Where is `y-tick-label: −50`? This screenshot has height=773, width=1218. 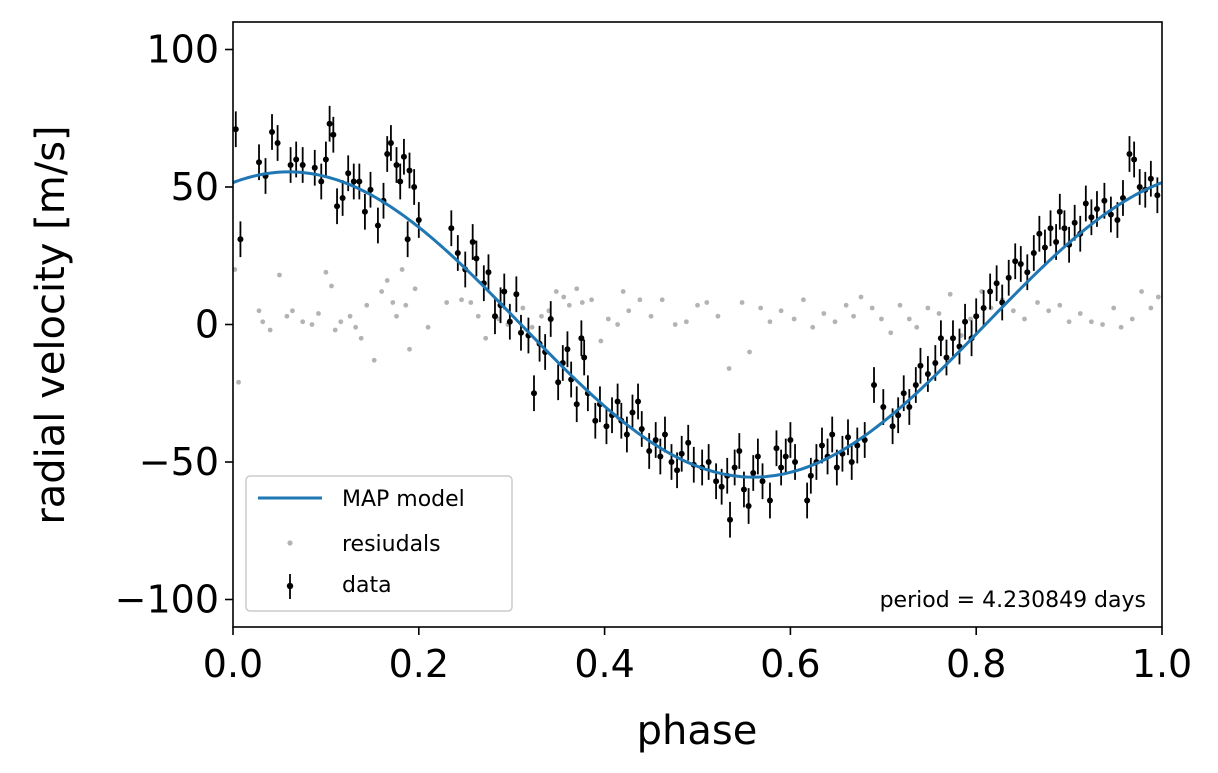
y-tick-label: −50 is located at coordinates (179, 462).